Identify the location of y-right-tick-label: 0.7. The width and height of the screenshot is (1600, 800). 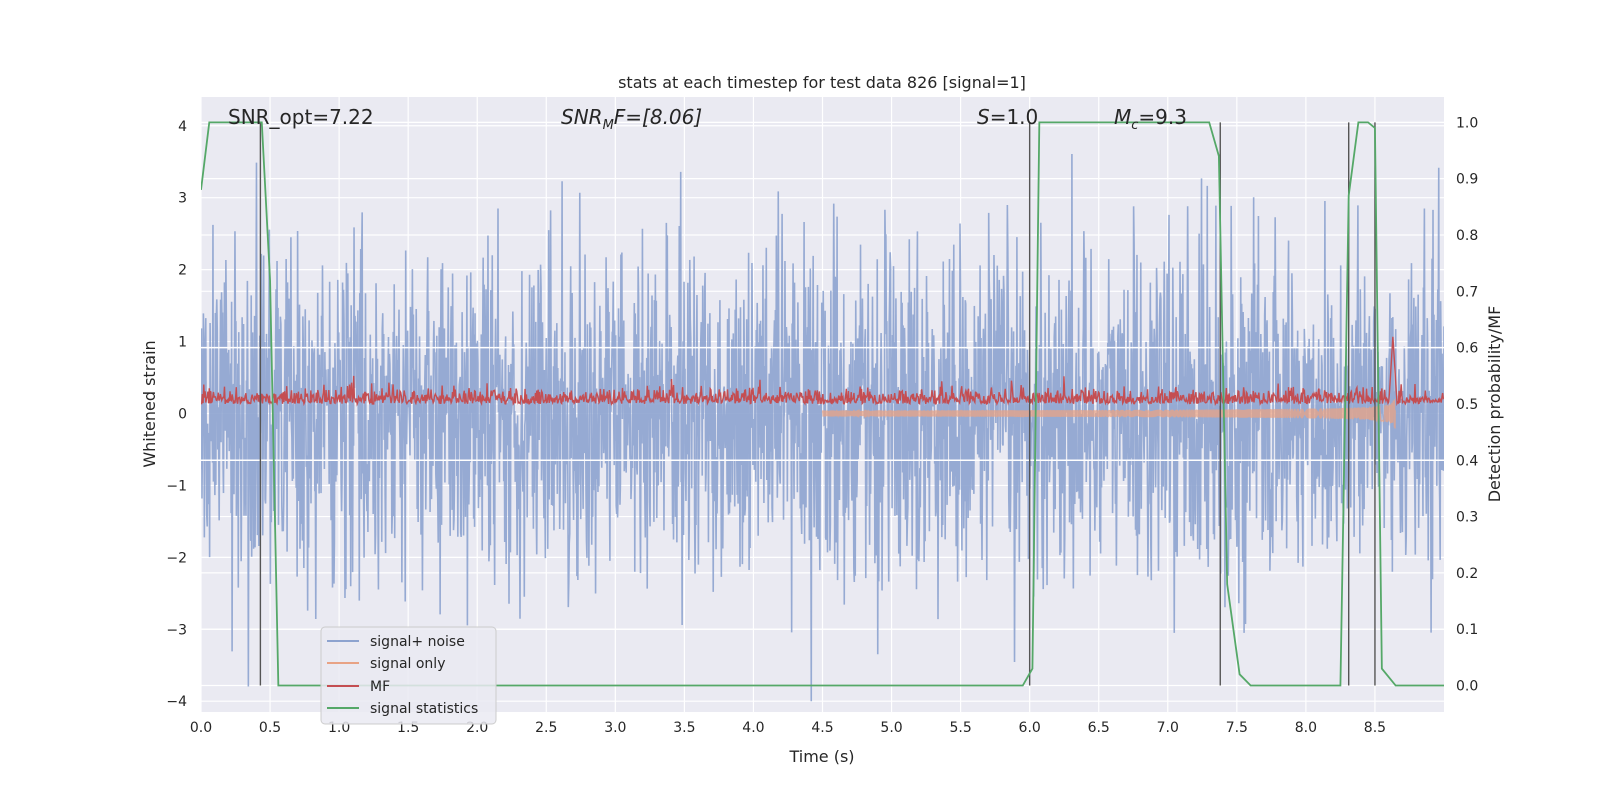
(1467, 292).